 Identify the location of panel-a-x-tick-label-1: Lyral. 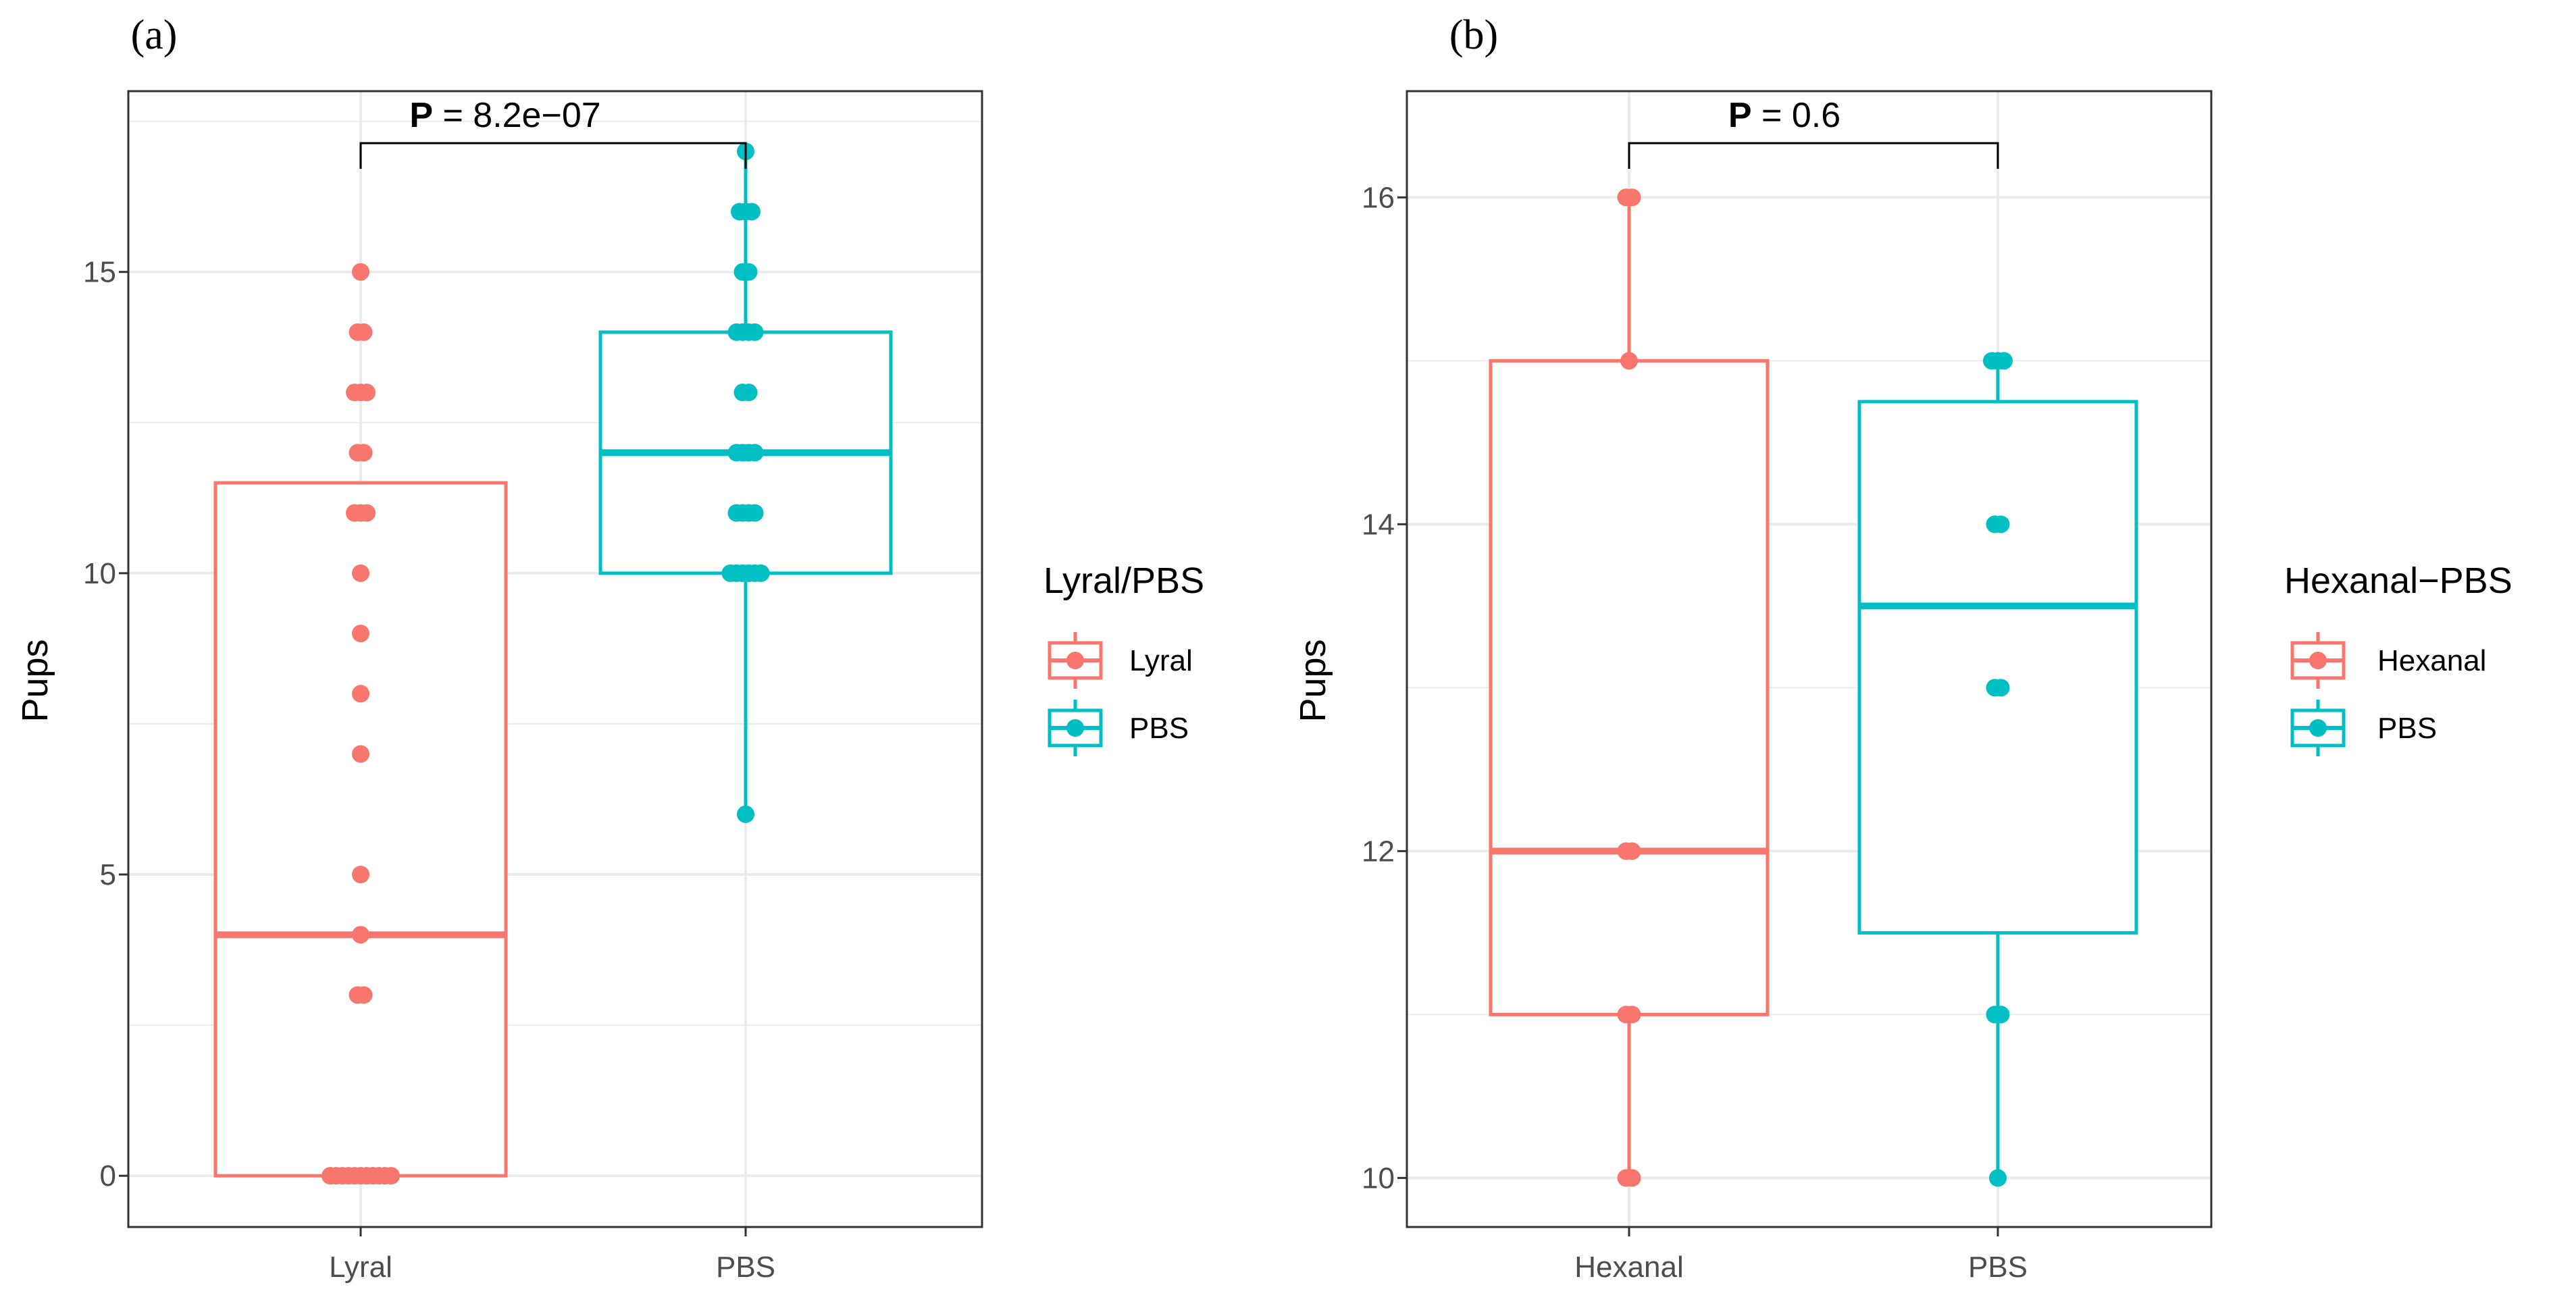
(360, 1267).